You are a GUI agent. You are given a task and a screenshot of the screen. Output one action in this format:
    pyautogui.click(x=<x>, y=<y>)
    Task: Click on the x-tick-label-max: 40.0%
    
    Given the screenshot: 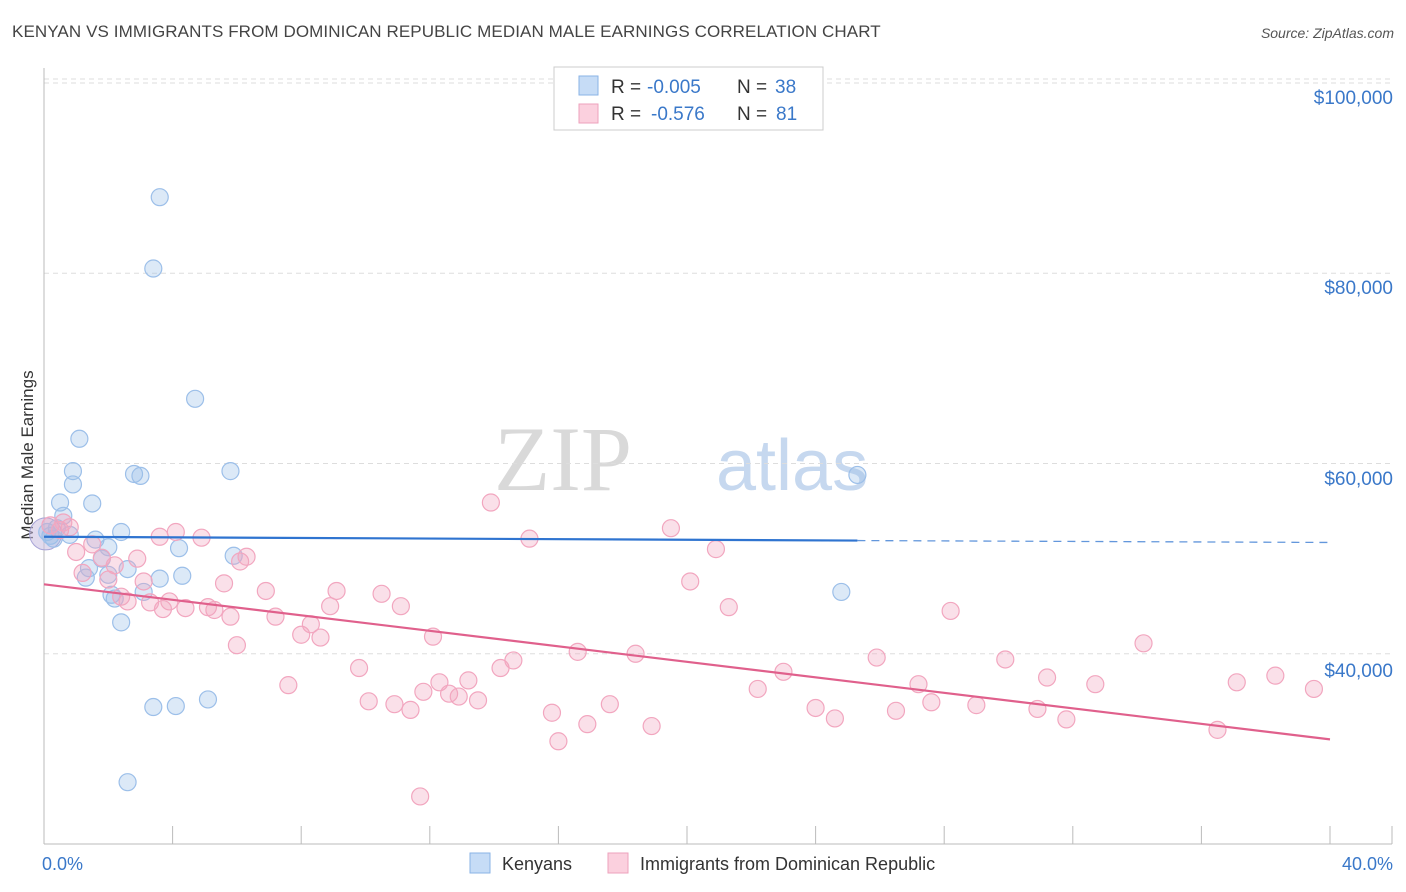 What is the action you would take?
    pyautogui.click(x=1367, y=864)
    